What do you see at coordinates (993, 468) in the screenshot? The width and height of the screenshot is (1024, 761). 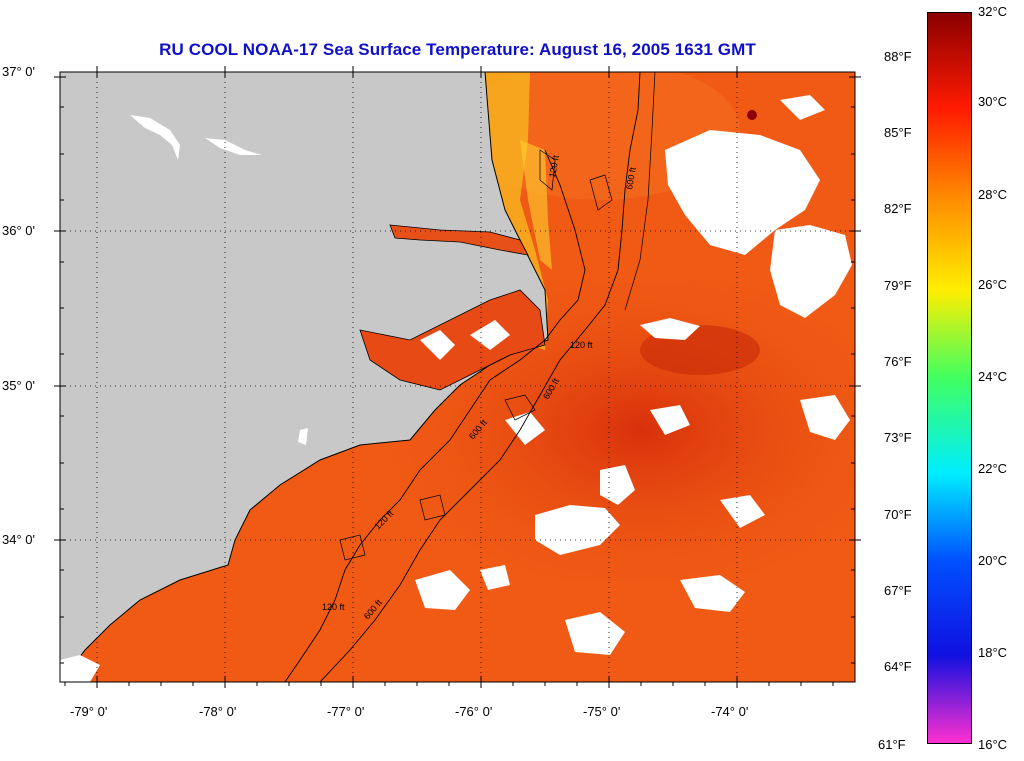 I see `colorbar-c-label: 22°C` at bounding box center [993, 468].